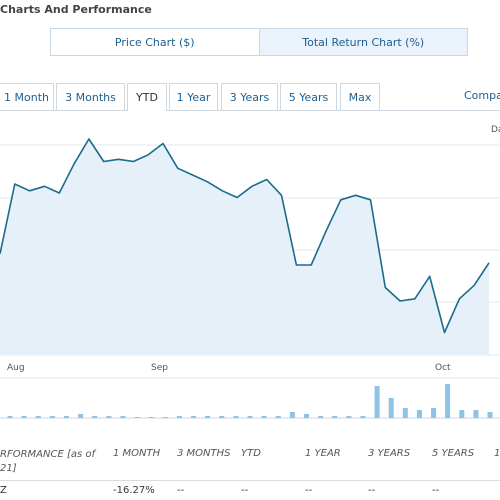 This screenshot has width=500, height=500. I want to click on x-label-aug: Aug, so click(16, 368).